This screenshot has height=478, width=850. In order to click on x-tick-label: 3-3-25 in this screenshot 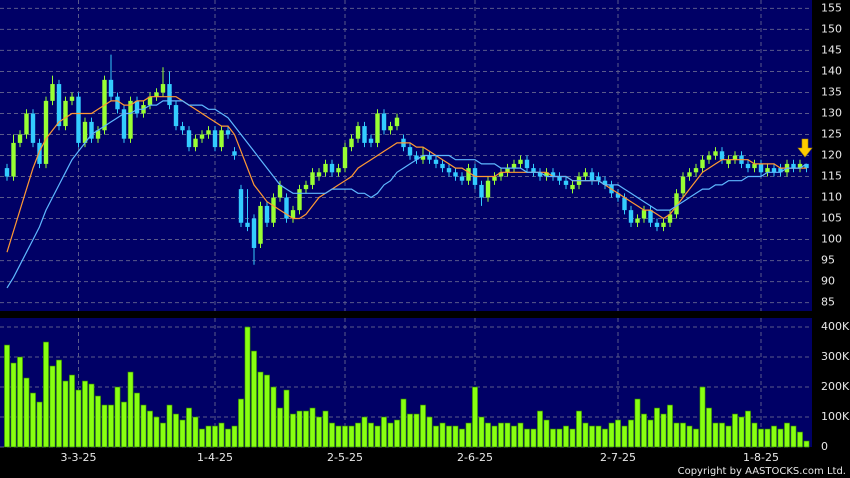, I will do `click(79, 457)`.